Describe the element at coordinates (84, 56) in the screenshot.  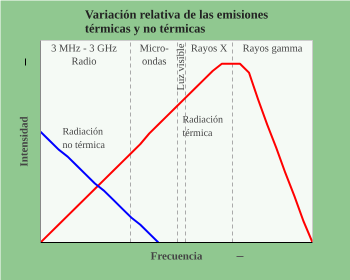
I see `annotation: 3 MHz - 3 GHz Radio` at that location.